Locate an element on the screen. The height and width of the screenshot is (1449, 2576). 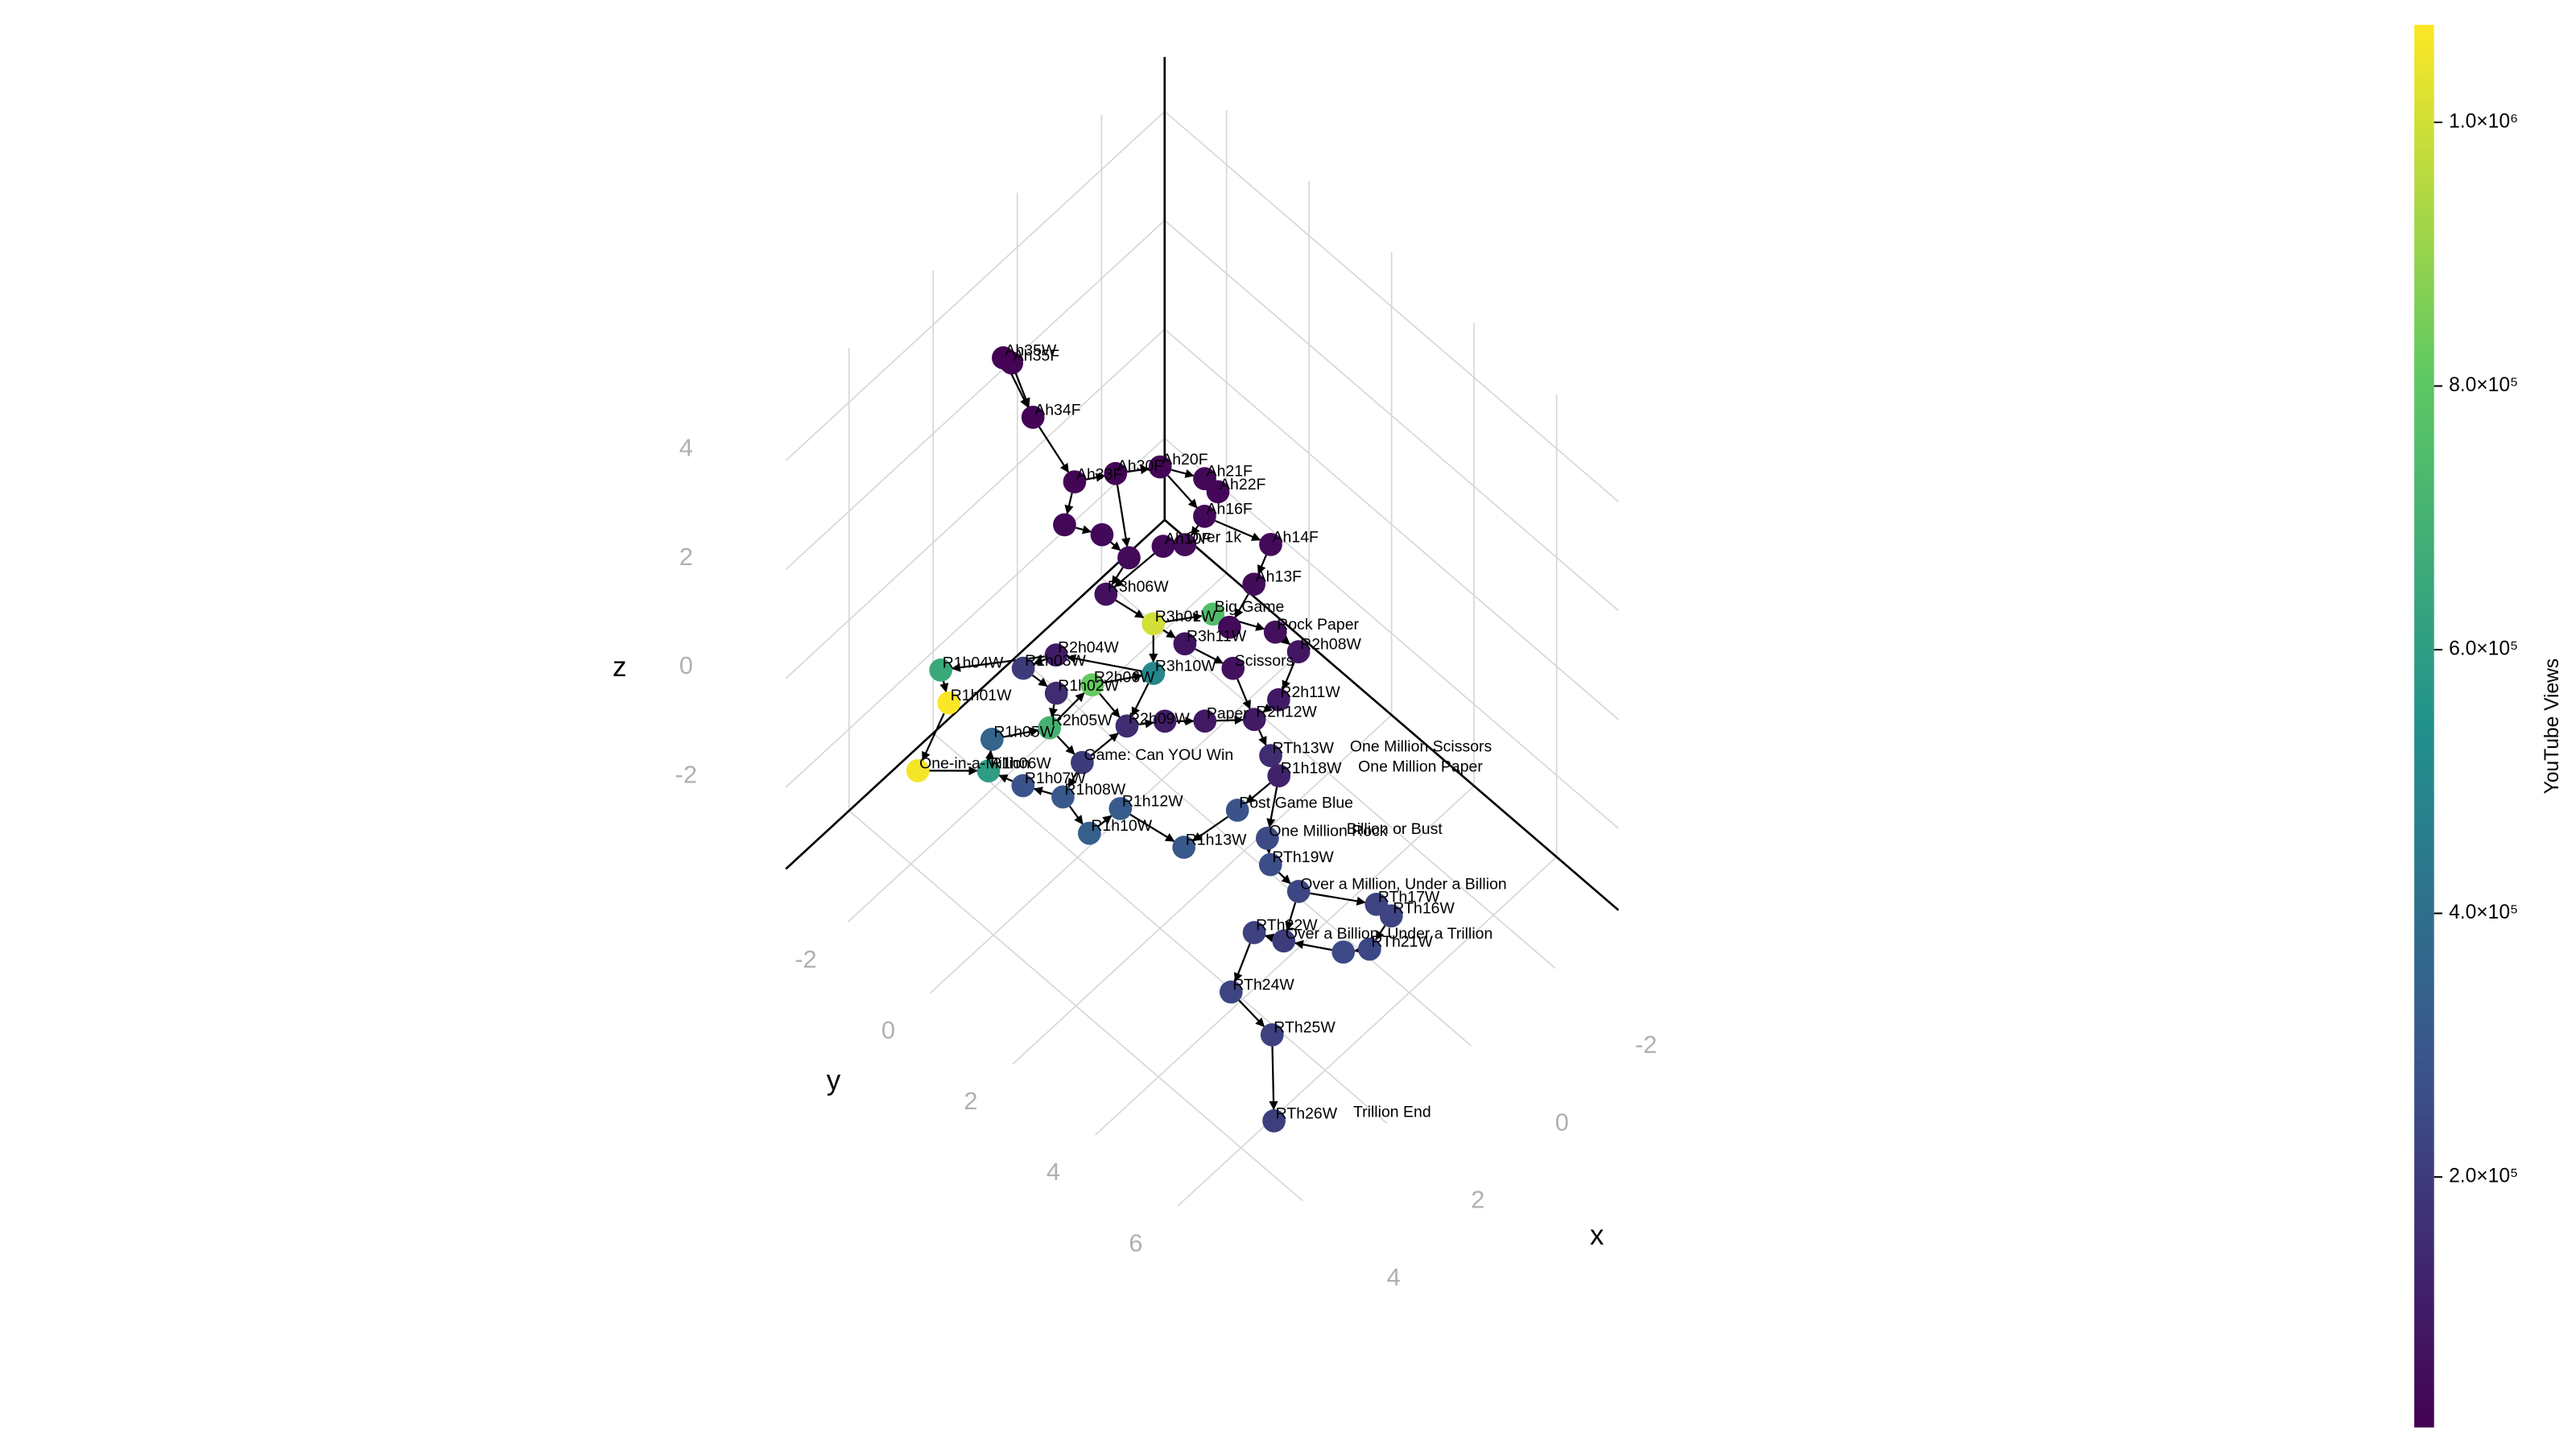
node-label: R1h08W is located at coordinates (1094, 790).